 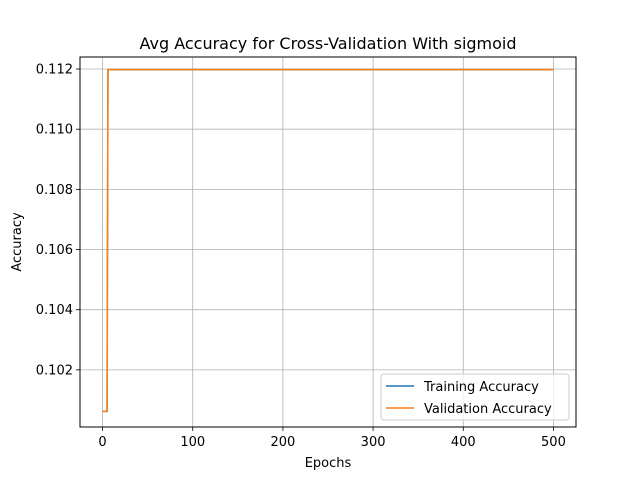 I want to click on y-tick-label: 0.102, so click(x=54, y=370).